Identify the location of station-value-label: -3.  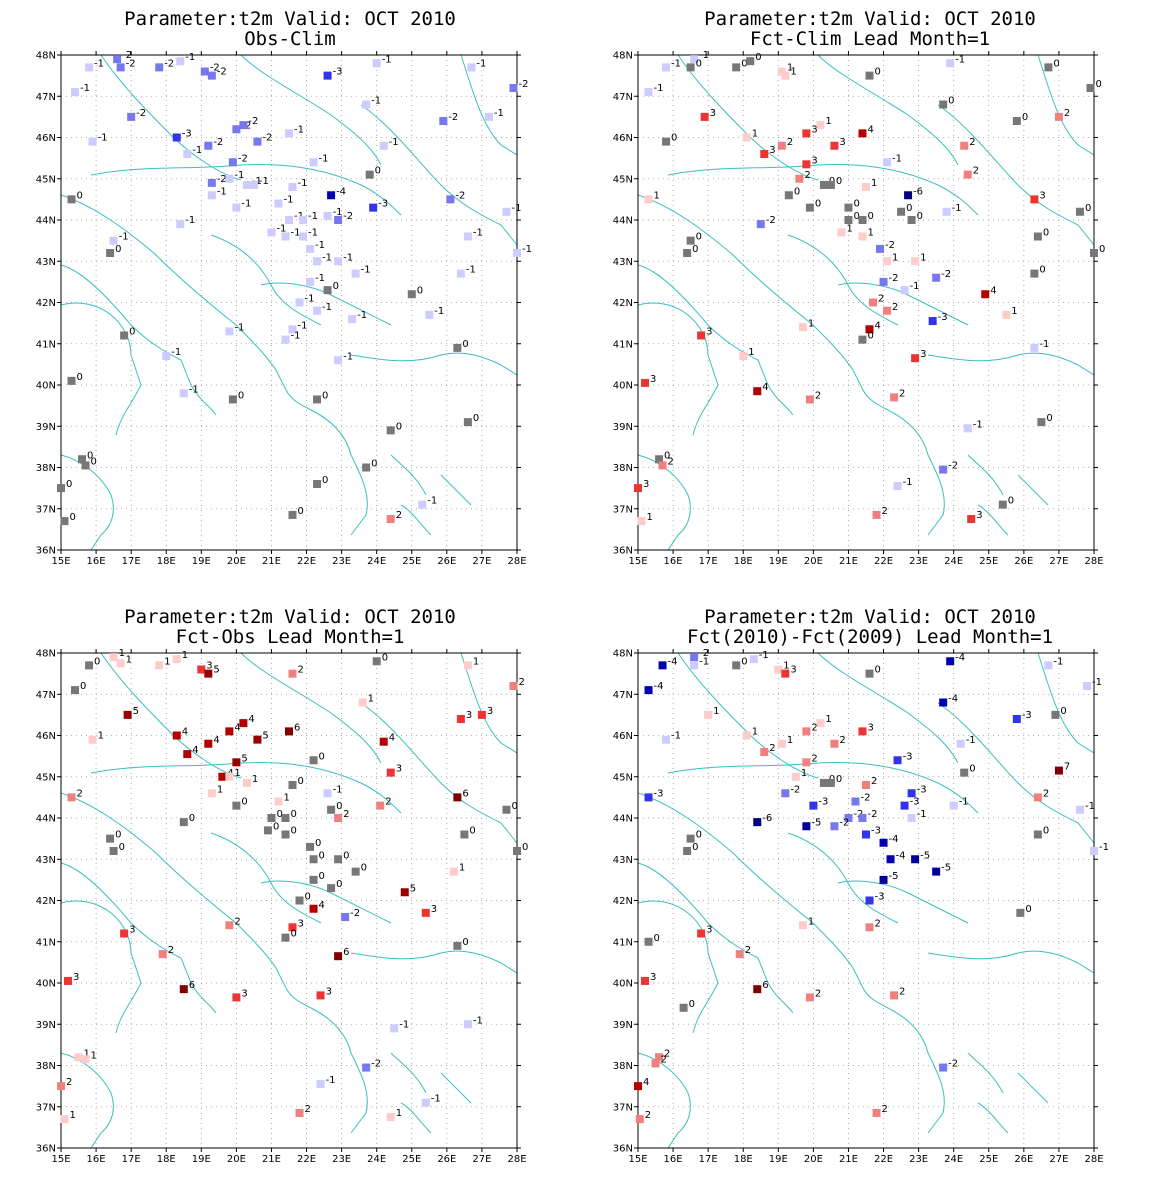
(908, 756).